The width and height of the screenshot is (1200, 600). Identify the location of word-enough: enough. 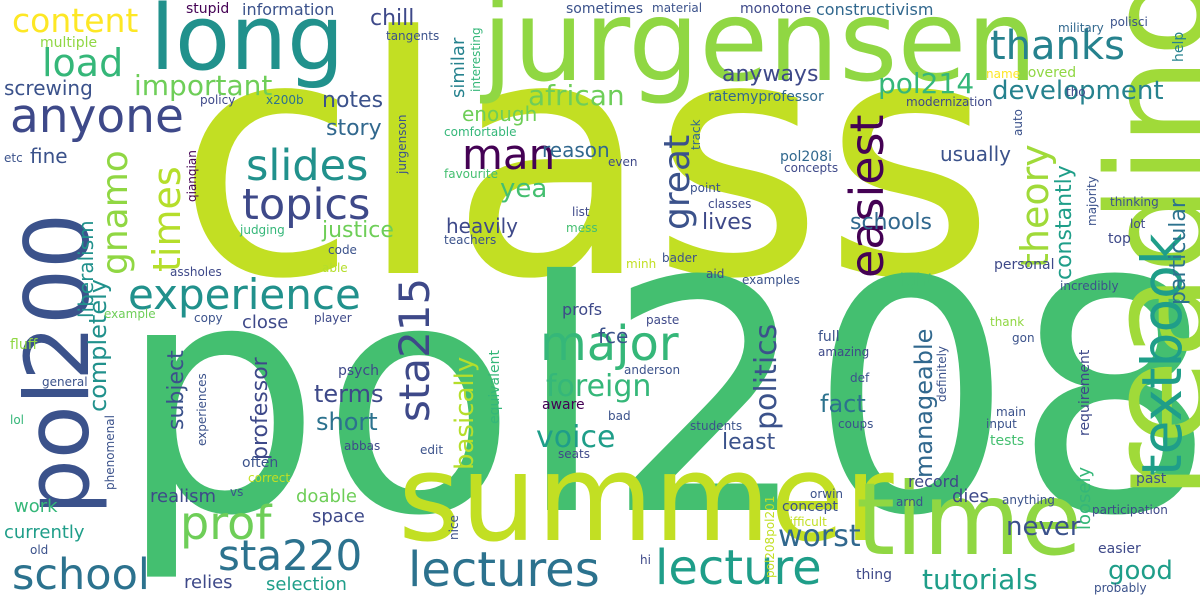
(500, 114).